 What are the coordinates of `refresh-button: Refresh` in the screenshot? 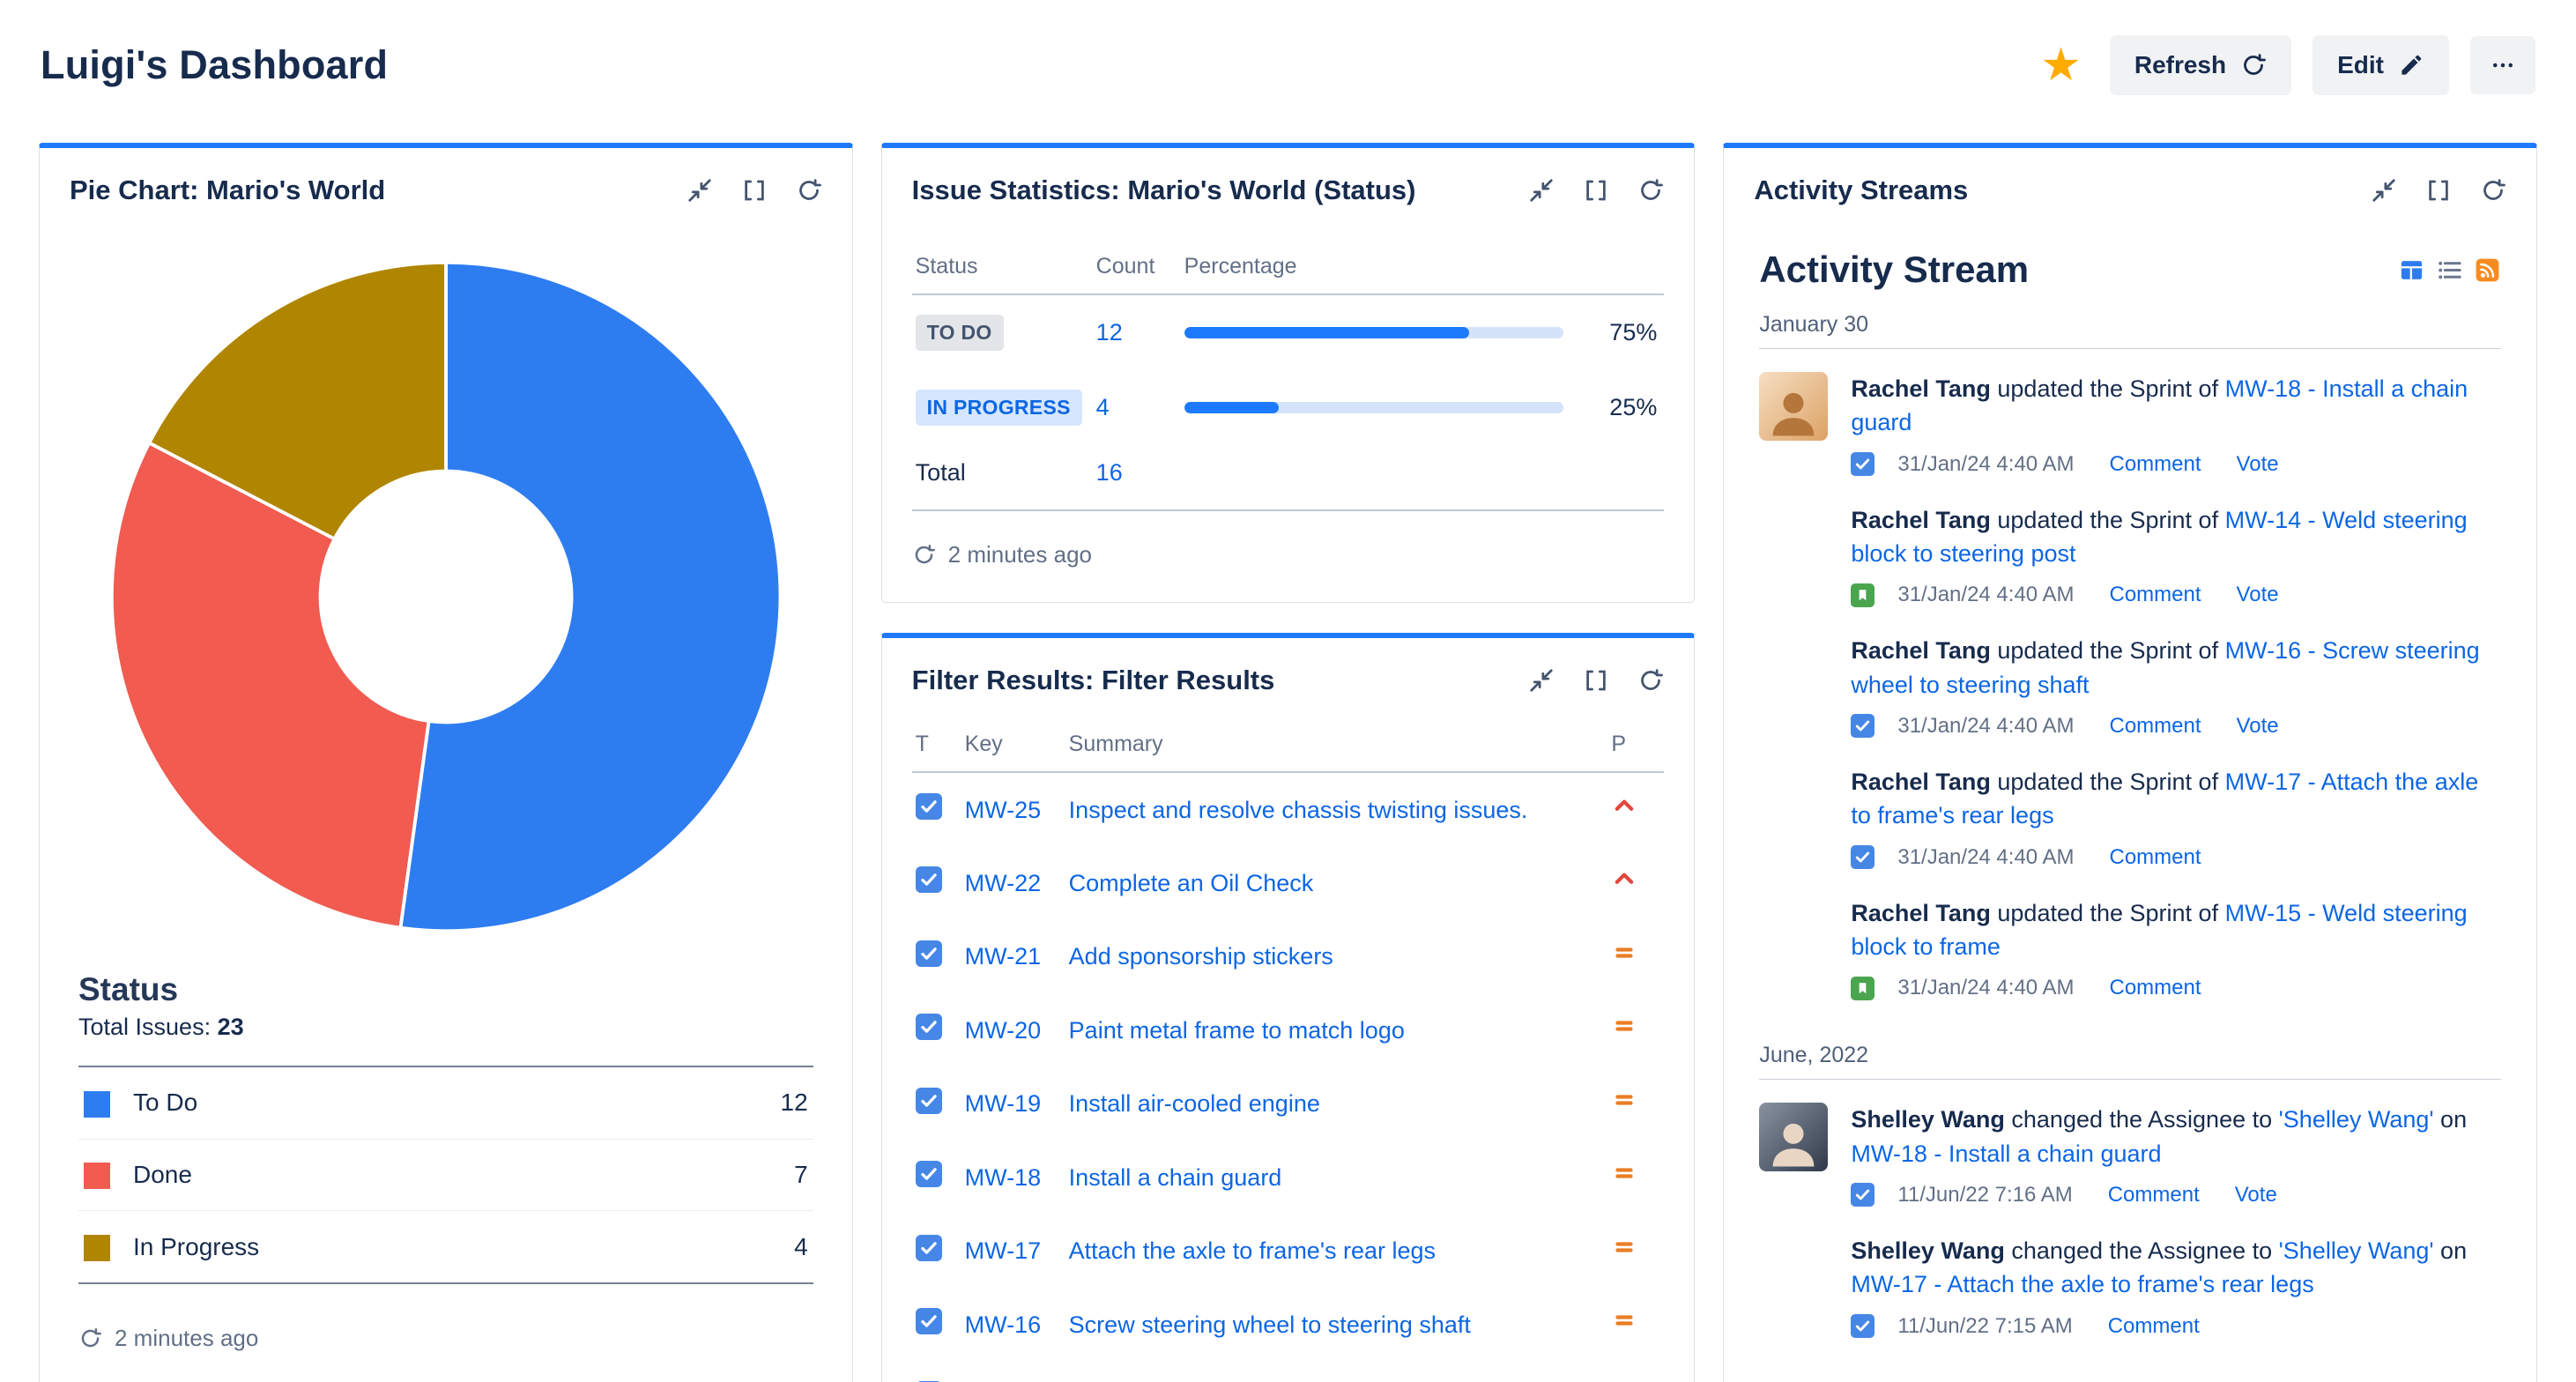 It's located at (2200, 65).